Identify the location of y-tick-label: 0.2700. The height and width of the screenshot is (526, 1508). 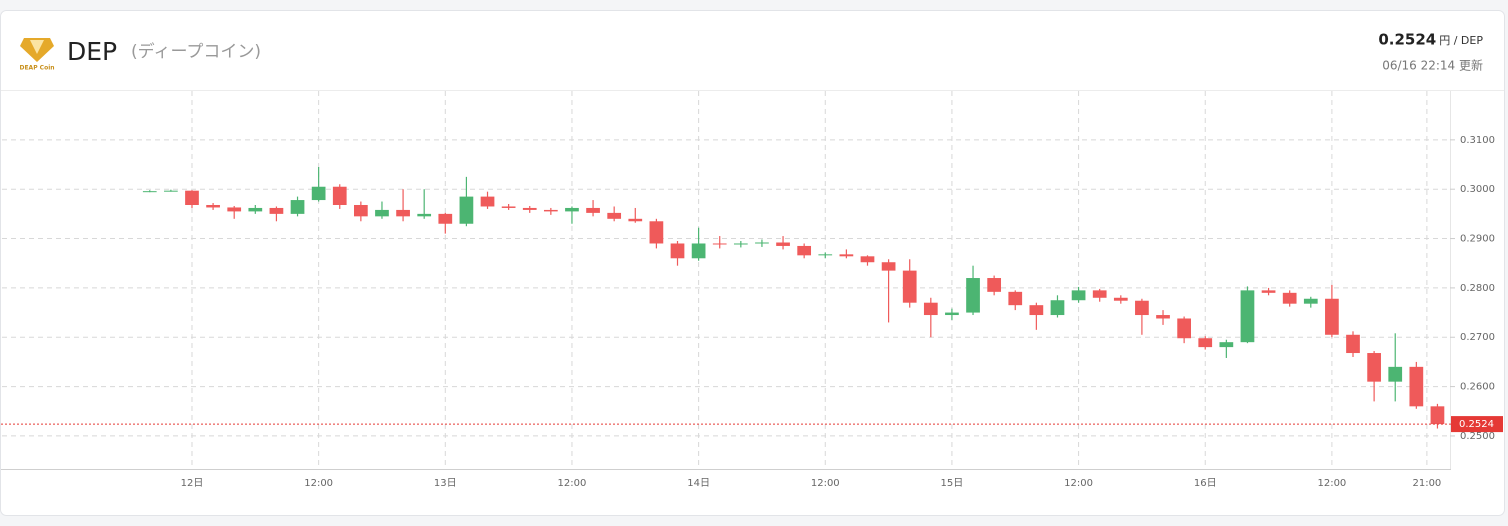
(1477, 337).